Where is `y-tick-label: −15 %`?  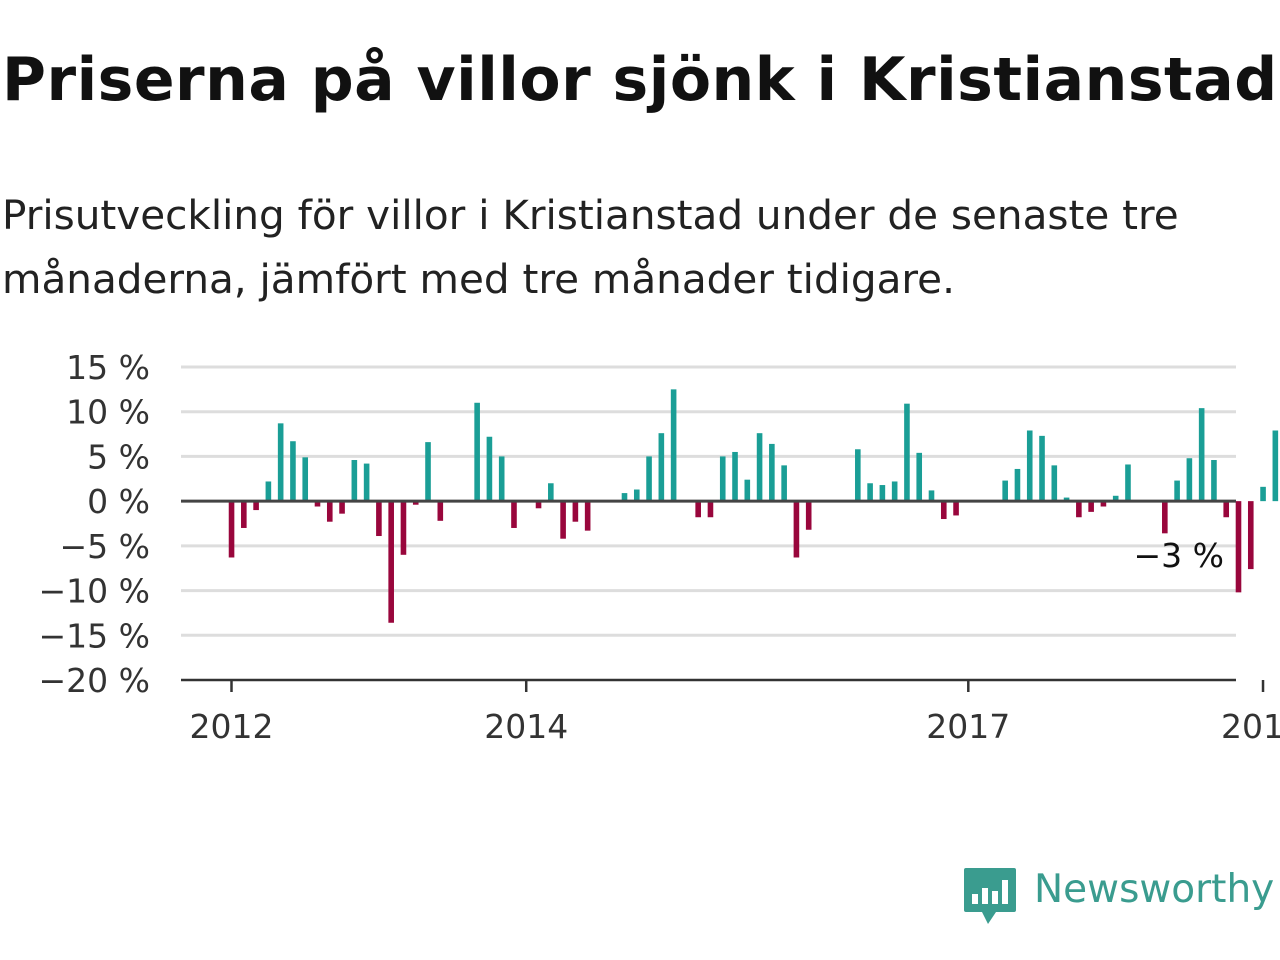
y-tick-label: −15 % is located at coordinates (95, 635).